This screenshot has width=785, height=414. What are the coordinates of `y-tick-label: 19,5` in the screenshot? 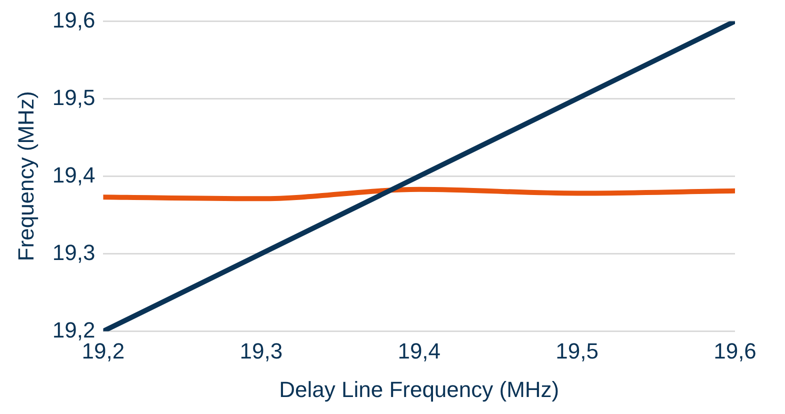 It's located at (74, 97).